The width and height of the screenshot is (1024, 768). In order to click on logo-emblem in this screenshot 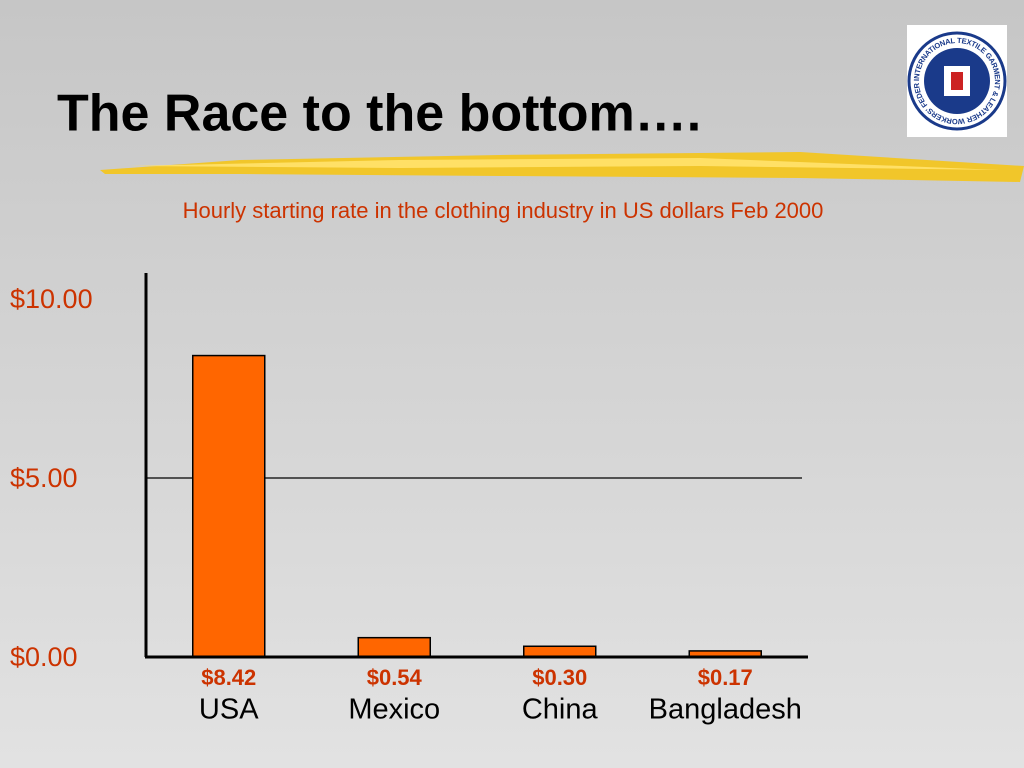, I will do `click(957, 81)`.